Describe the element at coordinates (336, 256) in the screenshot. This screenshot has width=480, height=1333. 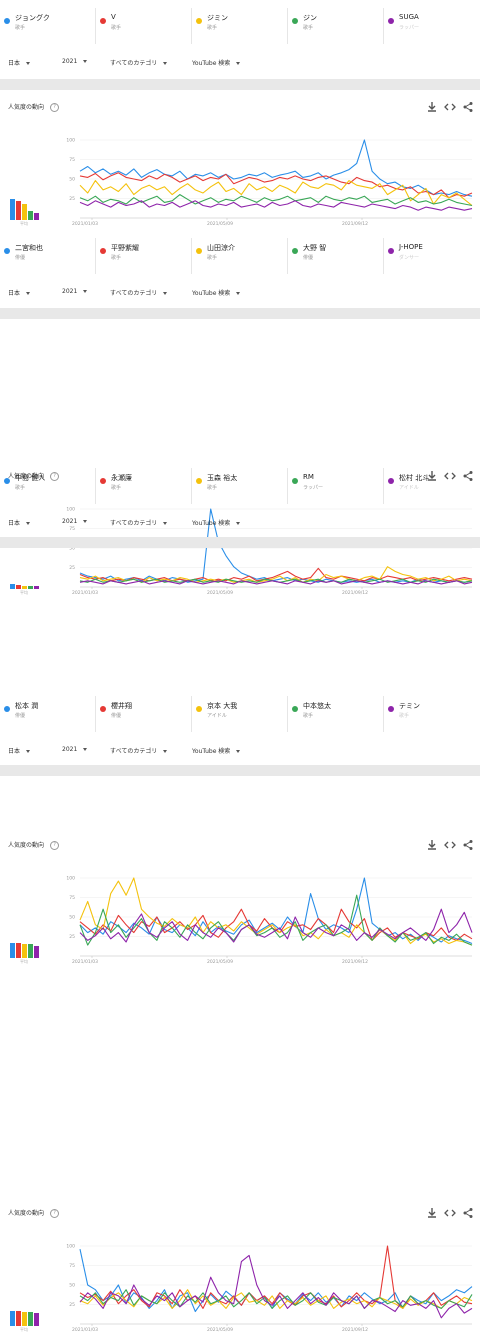
I see `term-chip: 大野 智俳優` at that location.